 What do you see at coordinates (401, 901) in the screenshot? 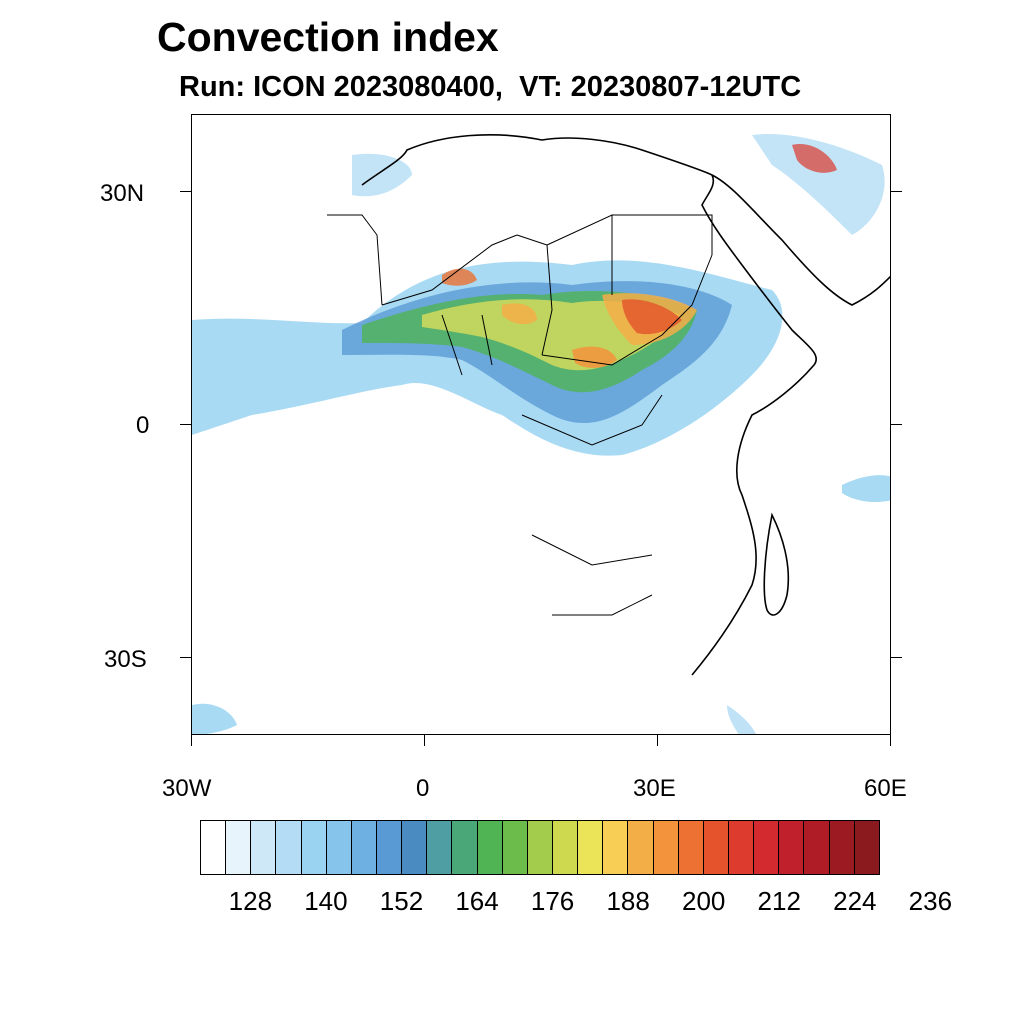
I see `colorbar-label: 152` at bounding box center [401, 901].